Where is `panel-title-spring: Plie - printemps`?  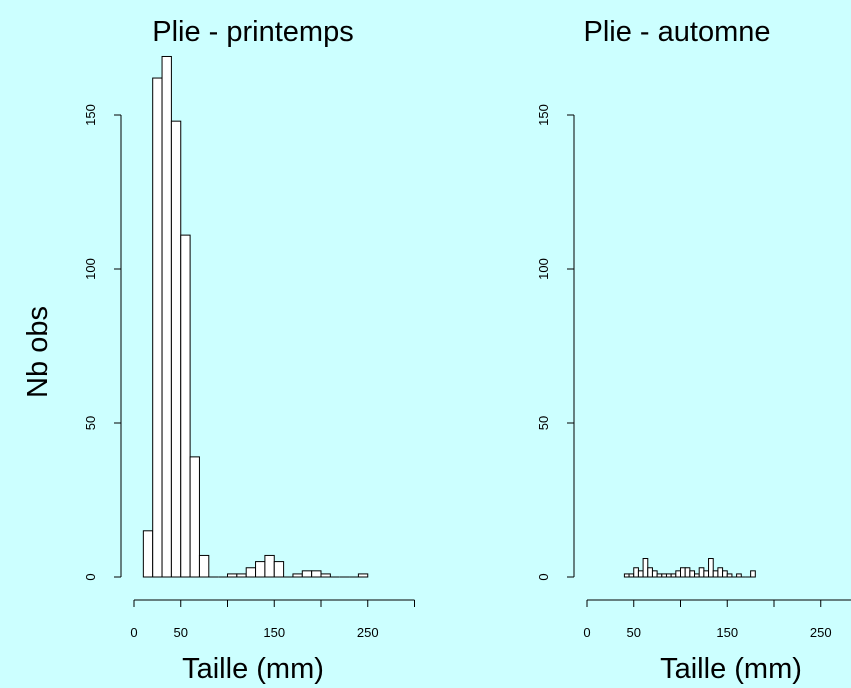
panel-title-spring: Plie - printemps is located at coordinates (252, 32).